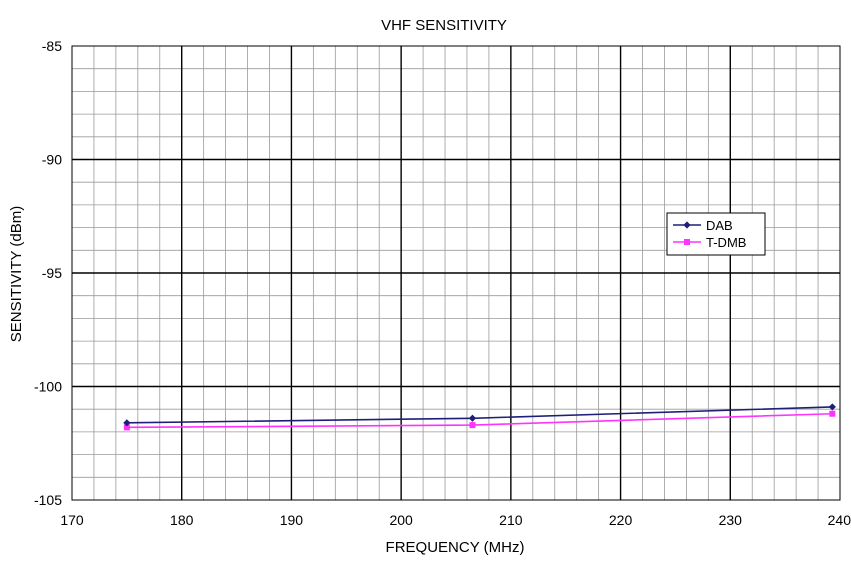 The height and width of the screenshot is (562, 851). I want to click on legend: DAB T-DMB, so click(716, 234).